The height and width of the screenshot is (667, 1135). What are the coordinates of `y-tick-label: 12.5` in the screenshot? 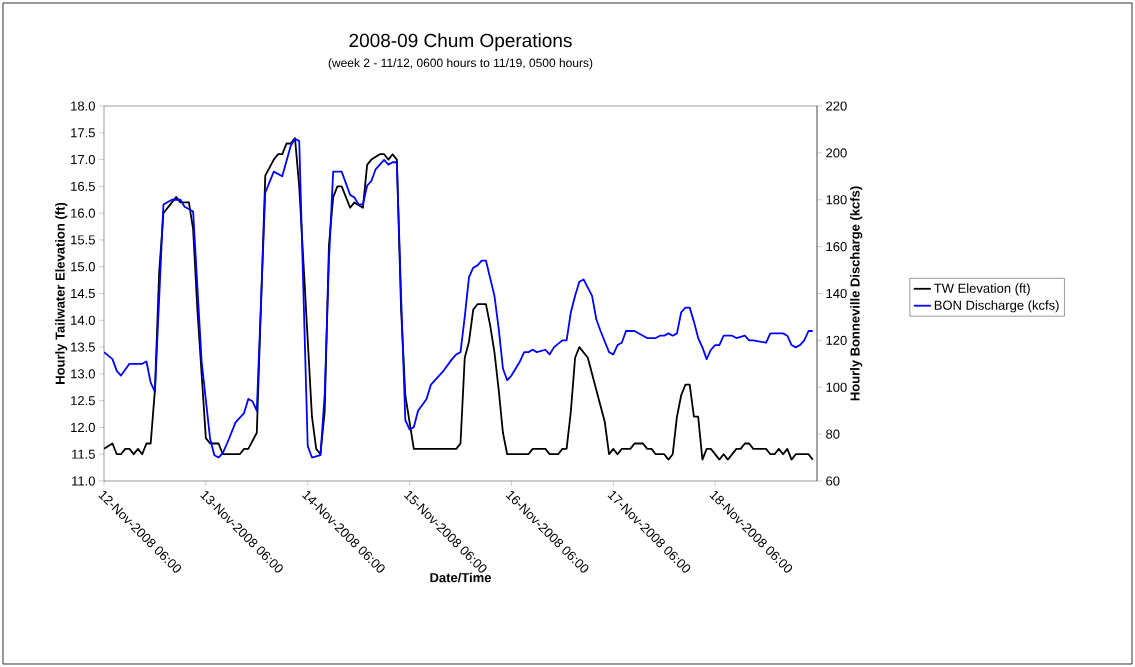 It's located at (83, 401).